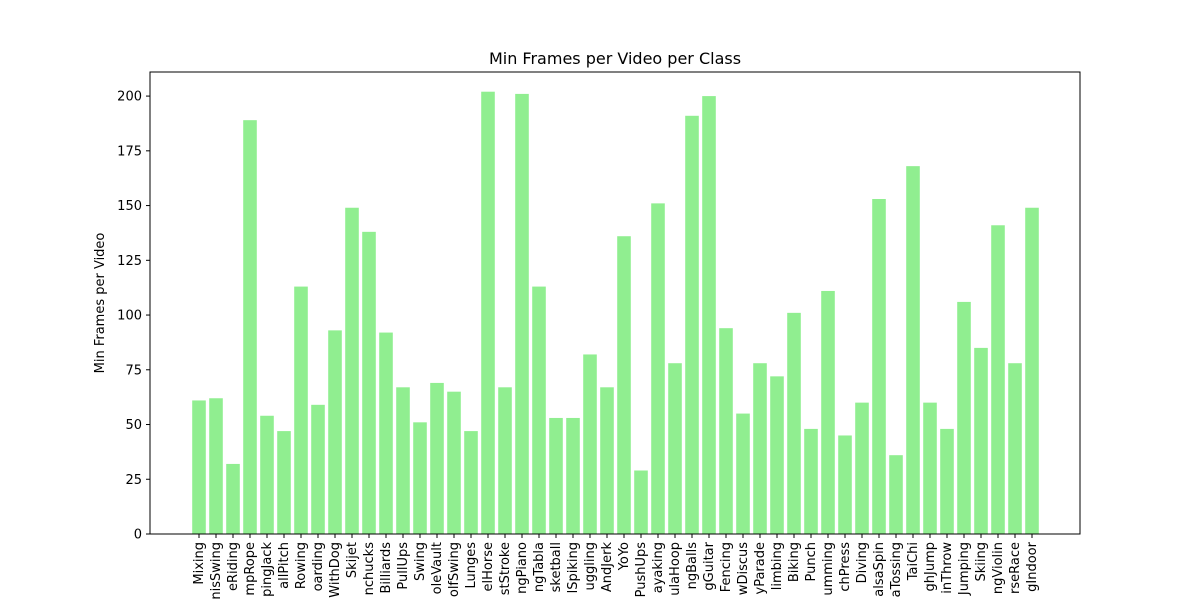 This screenshot has height=600, width=1200. I want to click on x-tick-label: Jumping, so click(964, 569).